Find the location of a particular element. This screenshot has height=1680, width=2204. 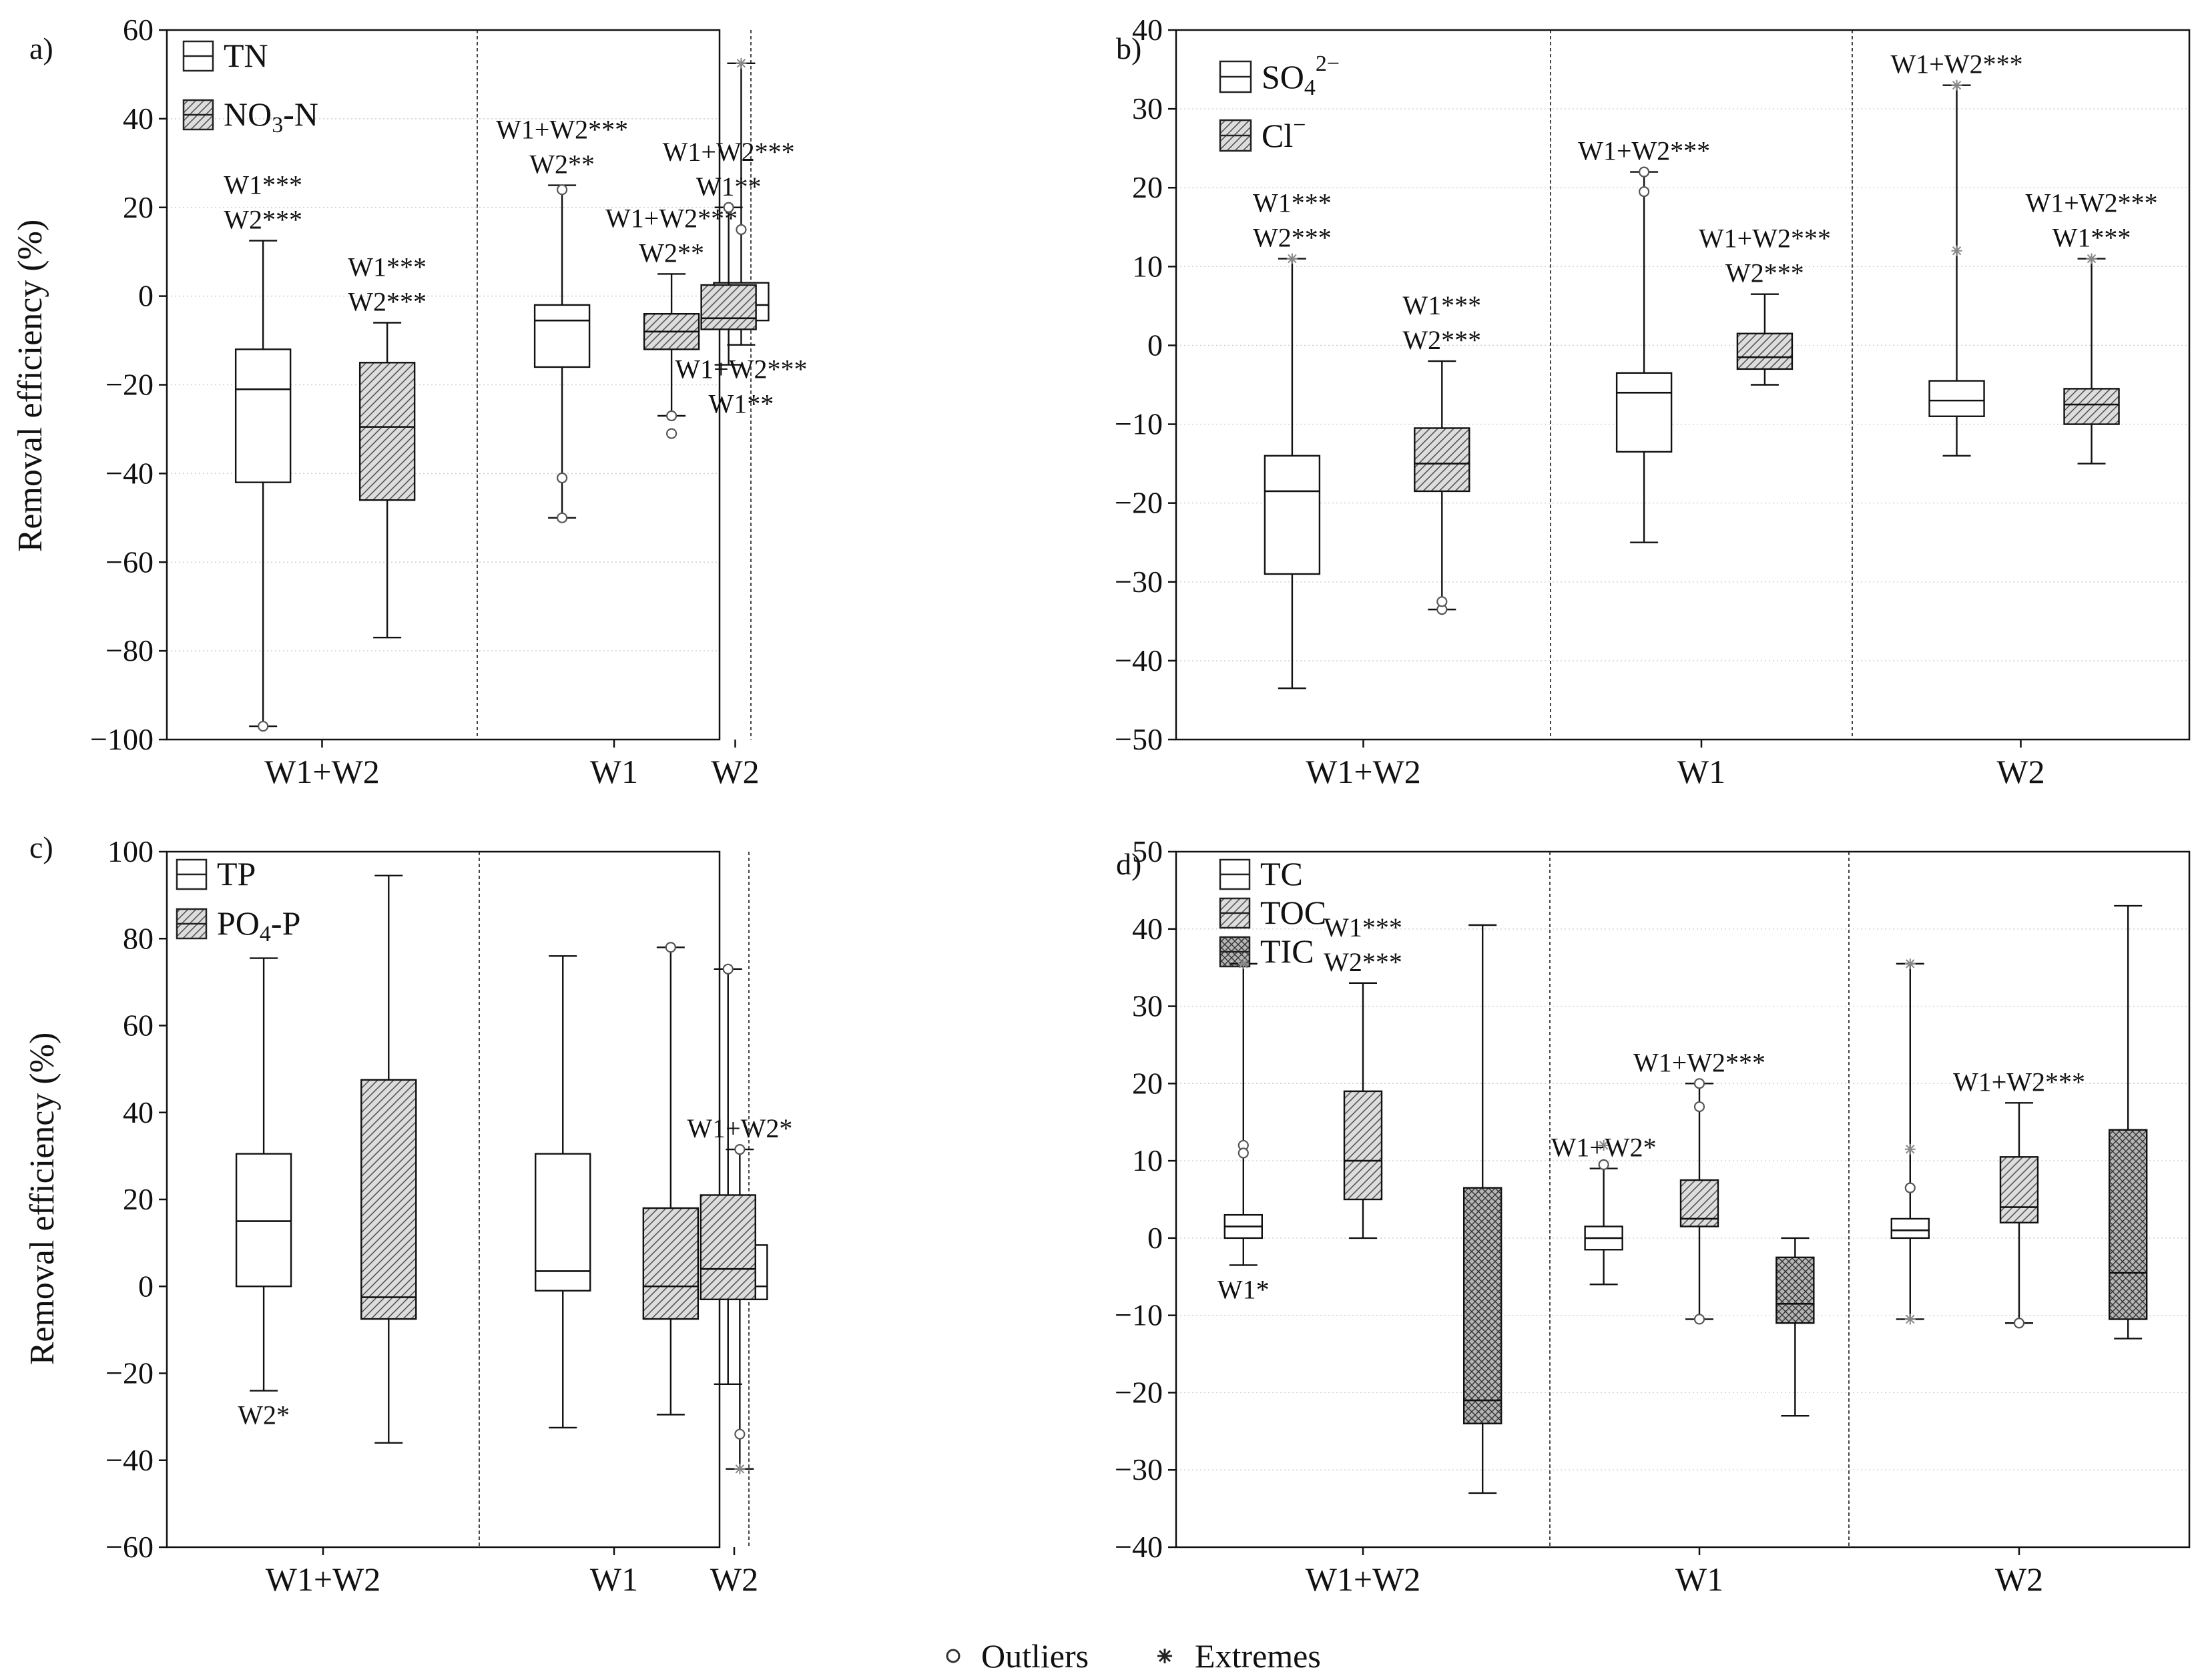

box-W1+W2-TP: W2* is located at coordinates (264, 1194).